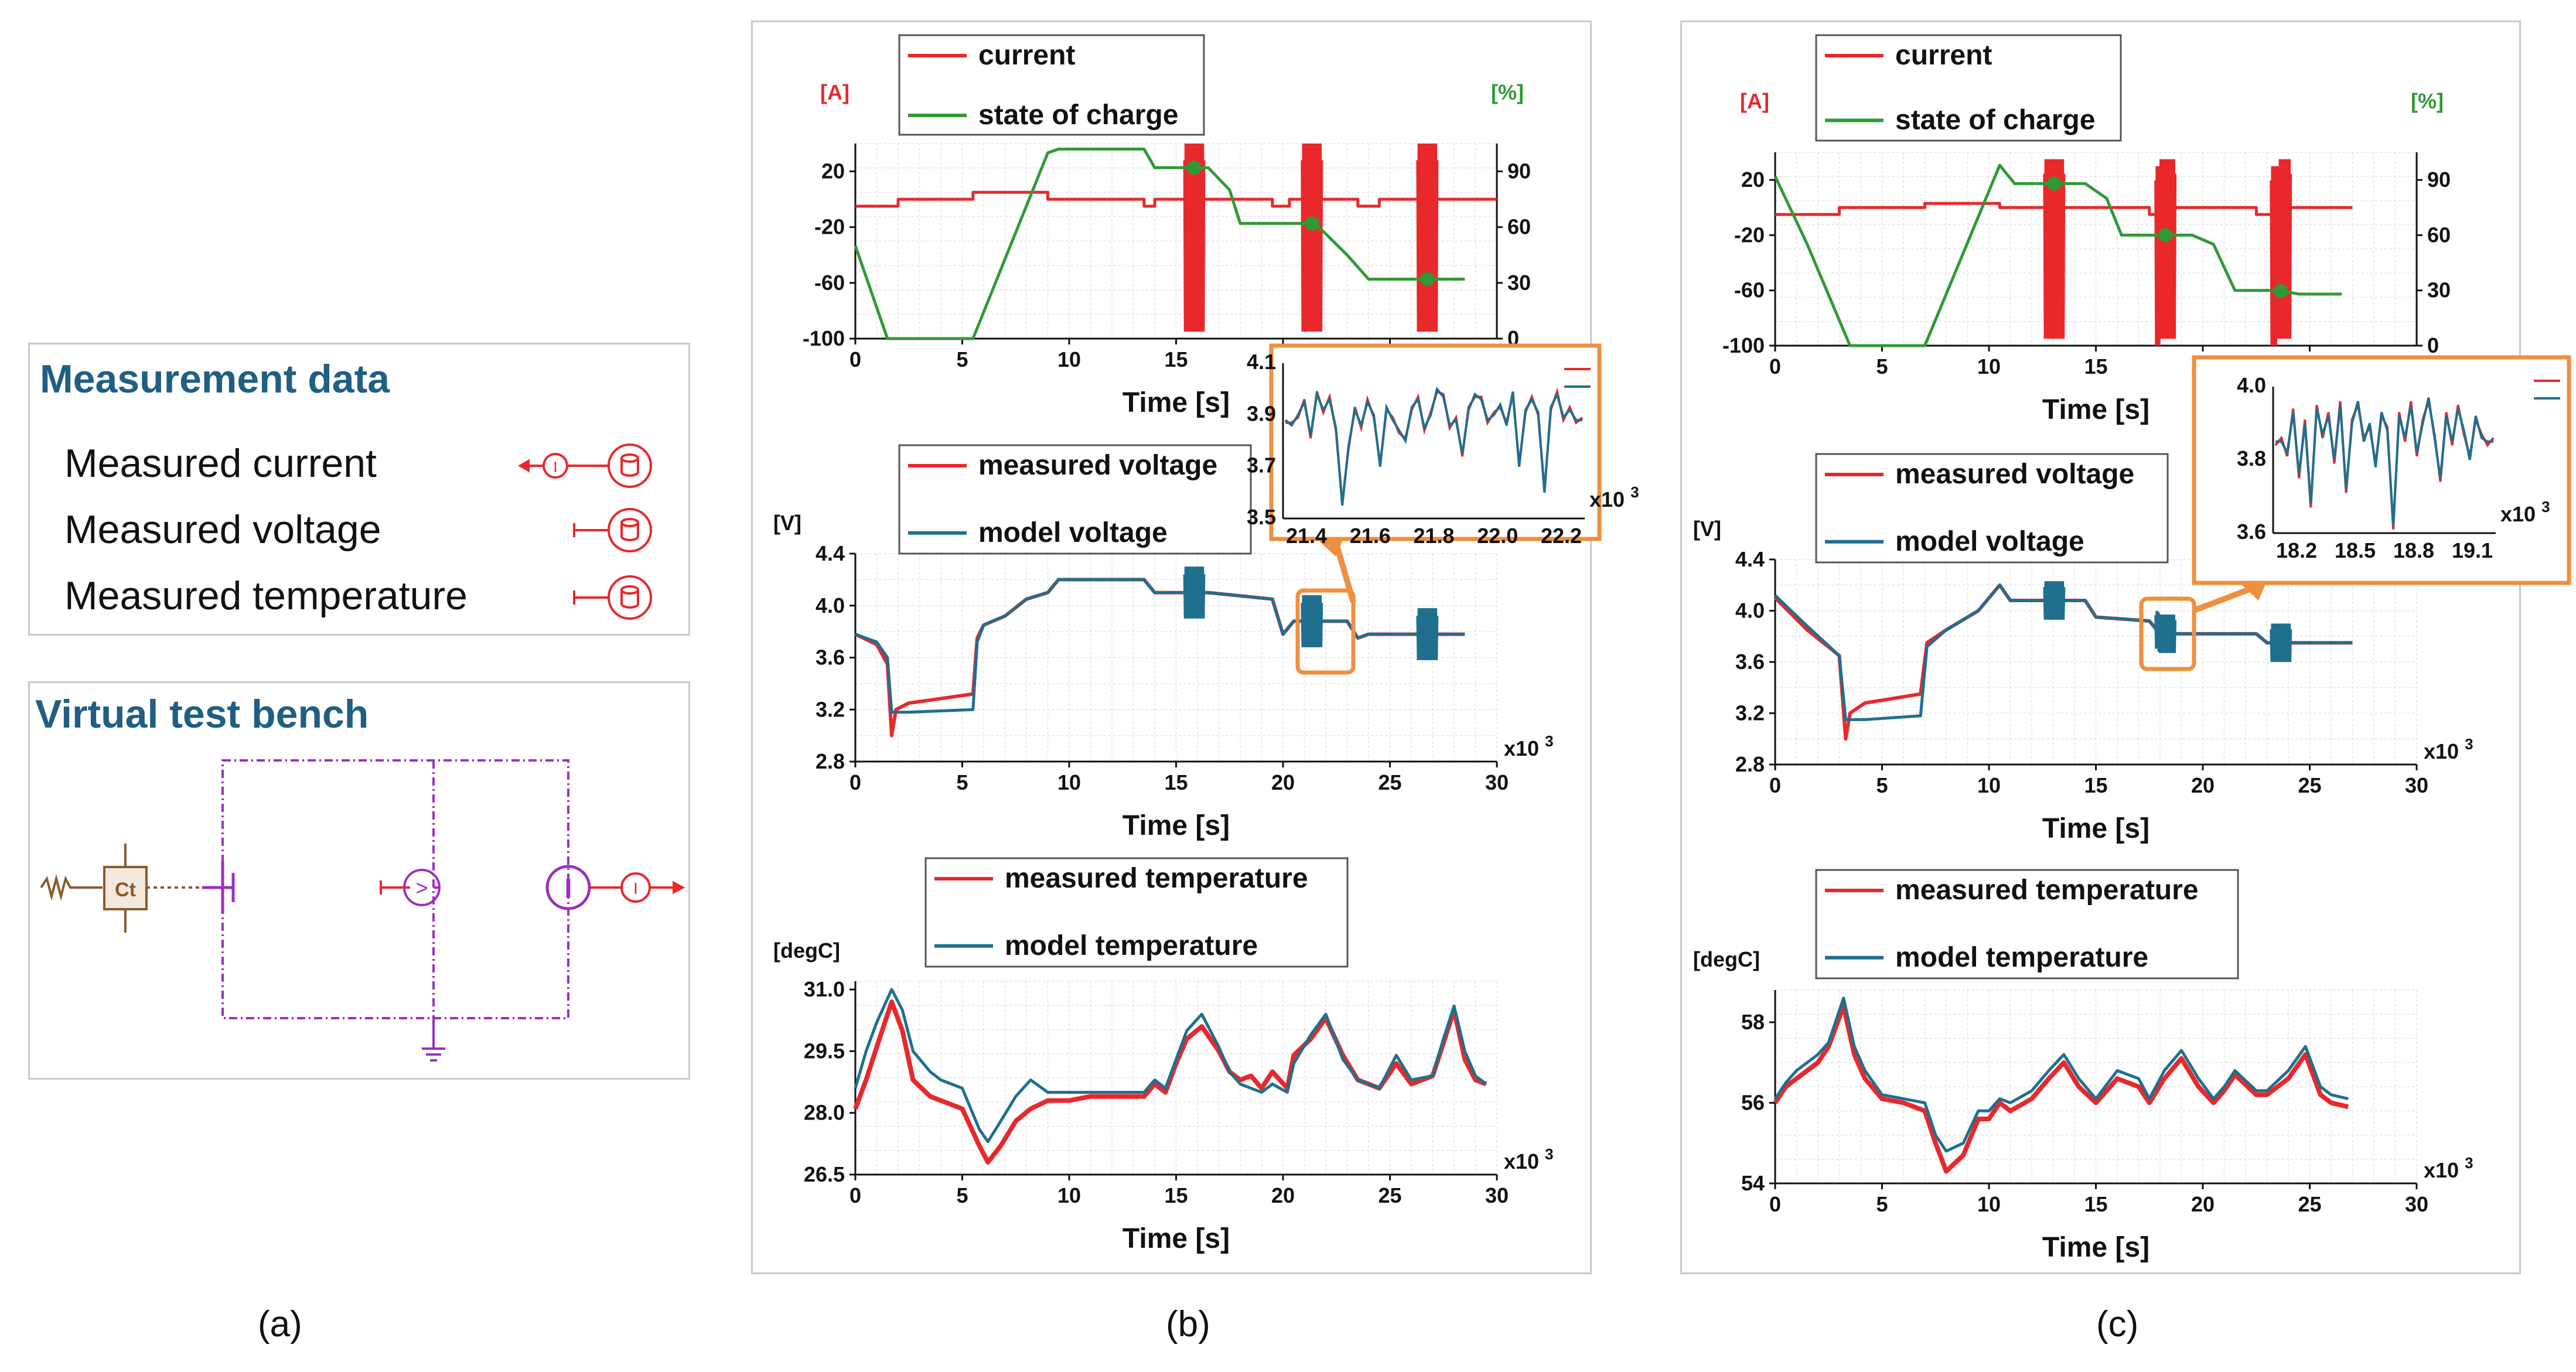  I want to click on b_temp-legend-box, so click(1136, 913).